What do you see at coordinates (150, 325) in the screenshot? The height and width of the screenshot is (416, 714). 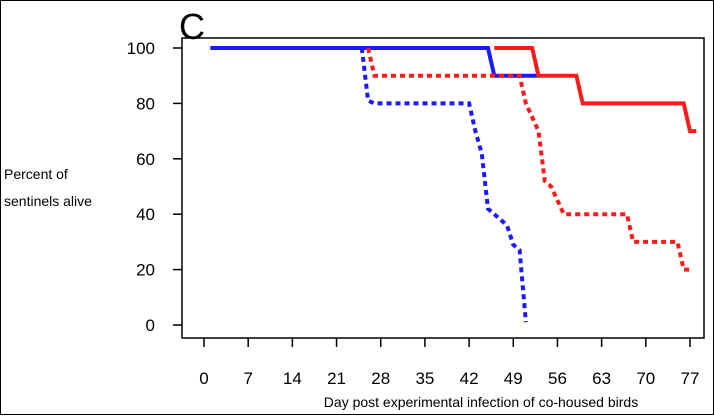 I see `y-tick-label-0: 0` at bounding box center [150, 325].